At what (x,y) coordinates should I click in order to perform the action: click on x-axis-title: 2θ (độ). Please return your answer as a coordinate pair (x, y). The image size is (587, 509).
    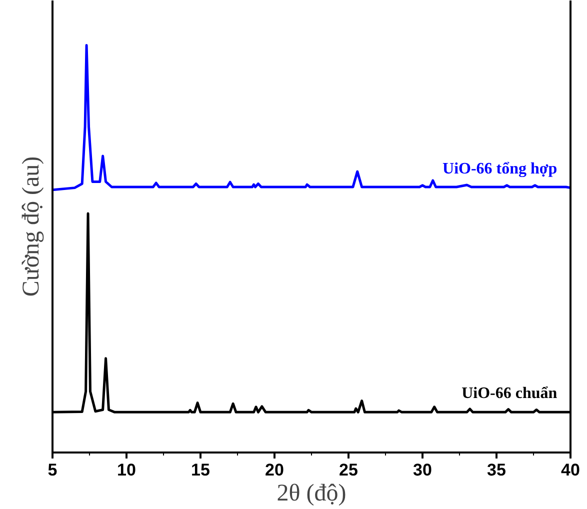
    Looking at the image, I should click on (311, 493).